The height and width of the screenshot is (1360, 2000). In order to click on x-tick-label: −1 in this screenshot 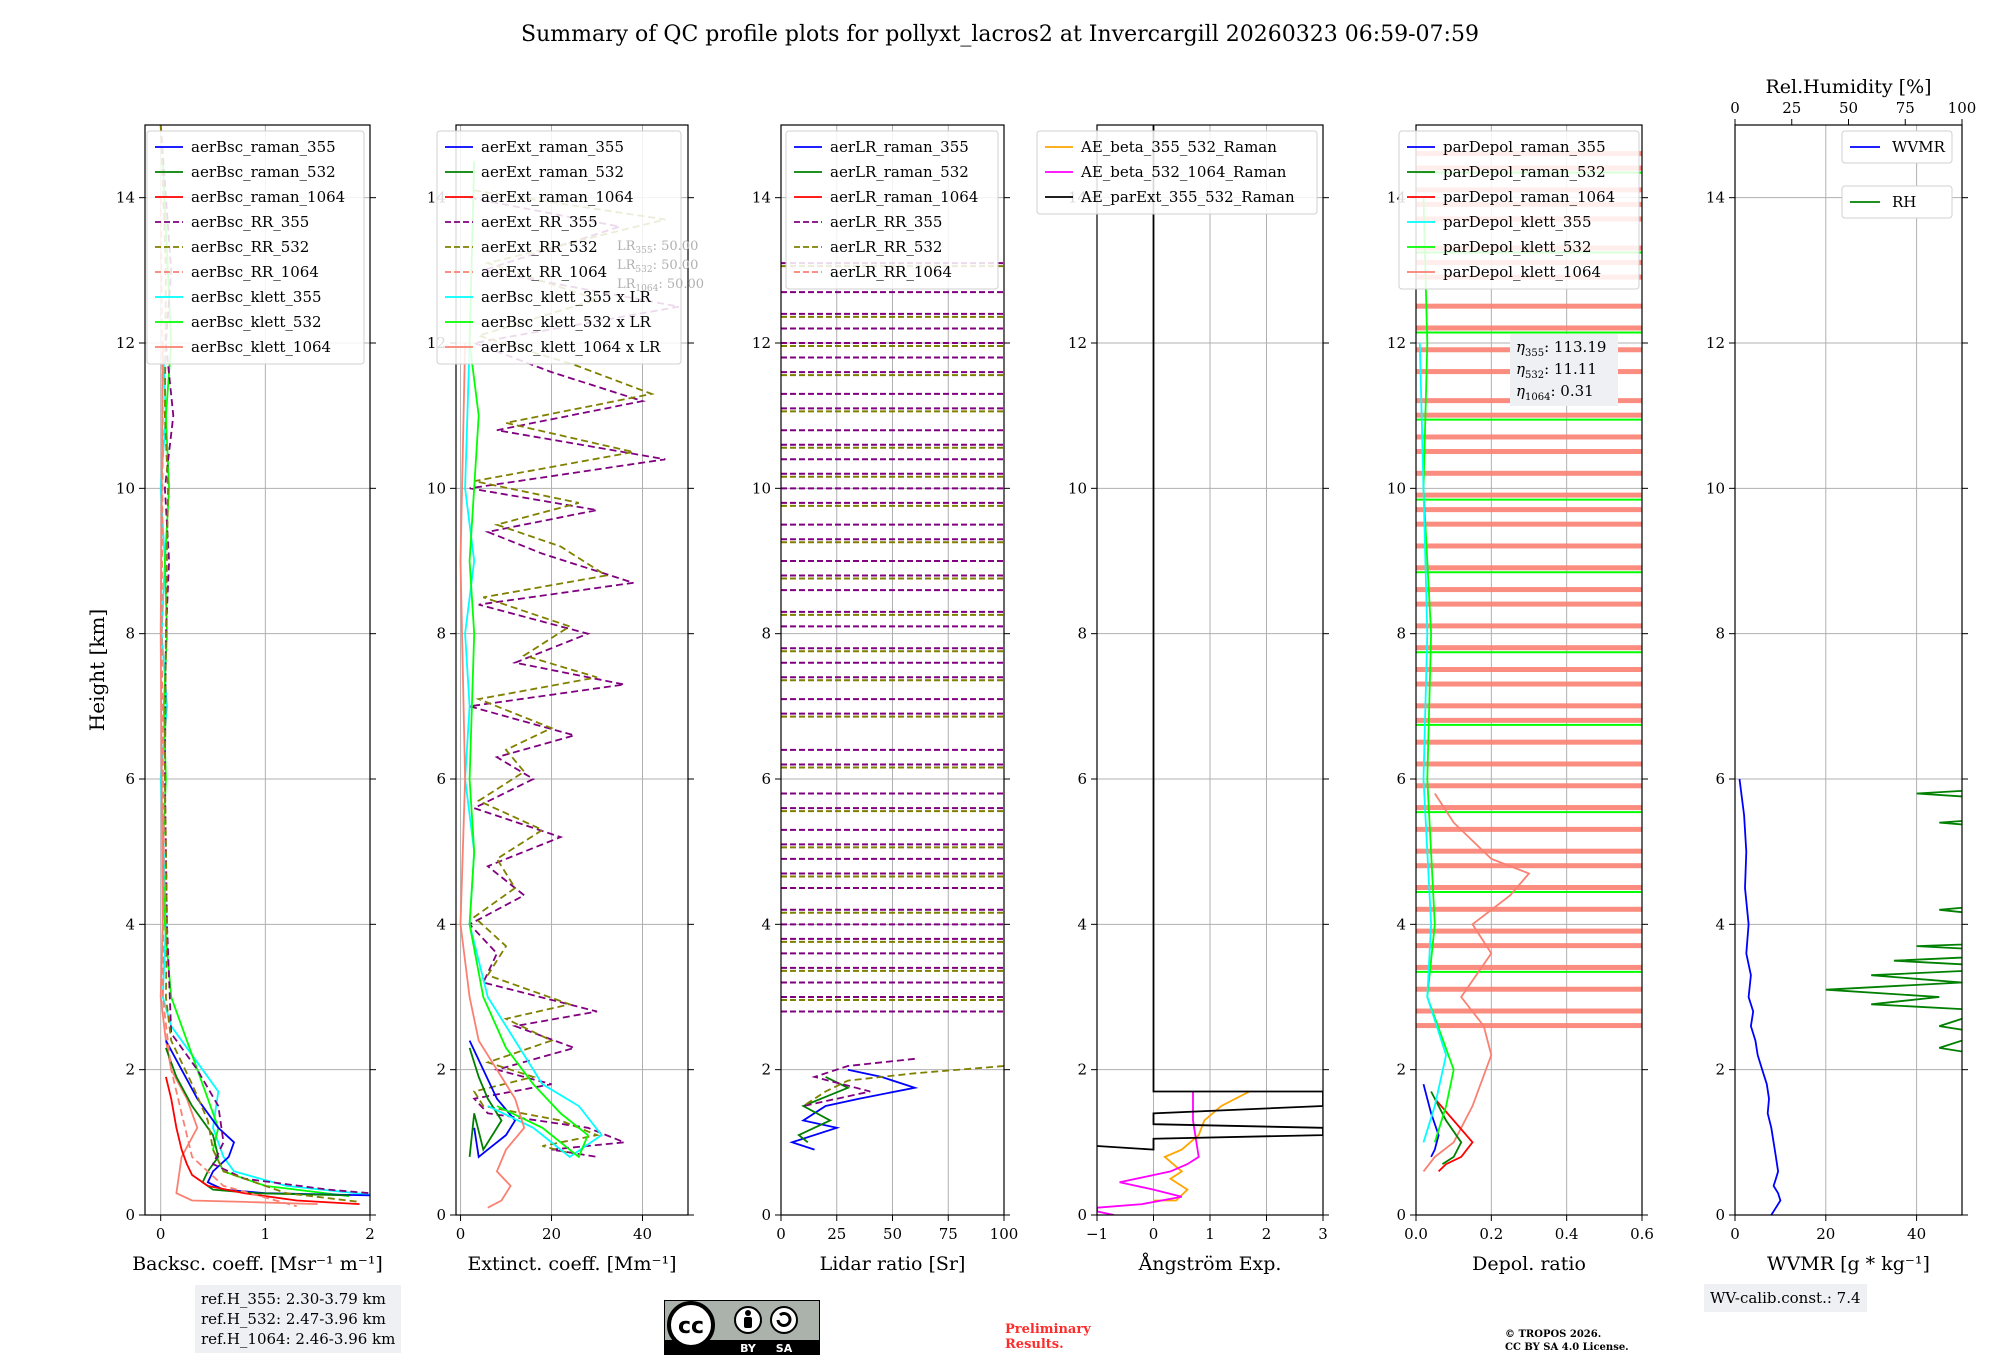, I will do `click(1097, 1234)`.